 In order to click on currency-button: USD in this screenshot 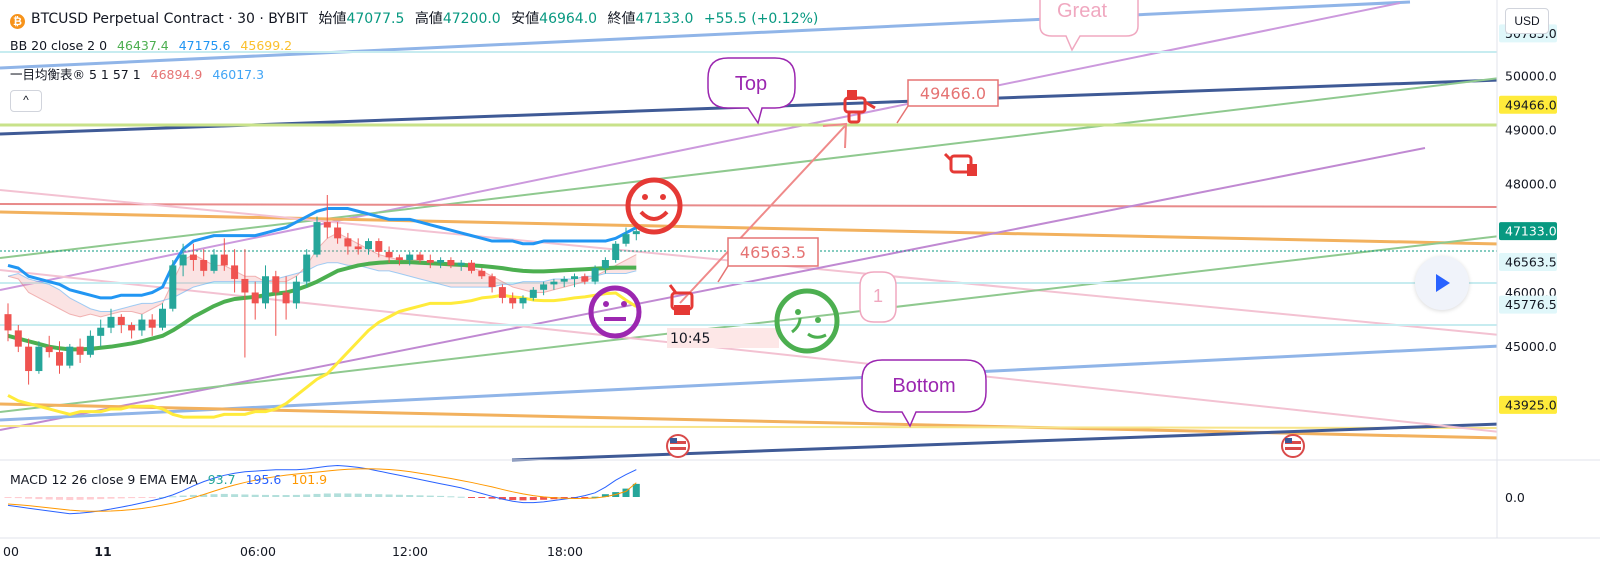, I will do `click(1527, 21)`.